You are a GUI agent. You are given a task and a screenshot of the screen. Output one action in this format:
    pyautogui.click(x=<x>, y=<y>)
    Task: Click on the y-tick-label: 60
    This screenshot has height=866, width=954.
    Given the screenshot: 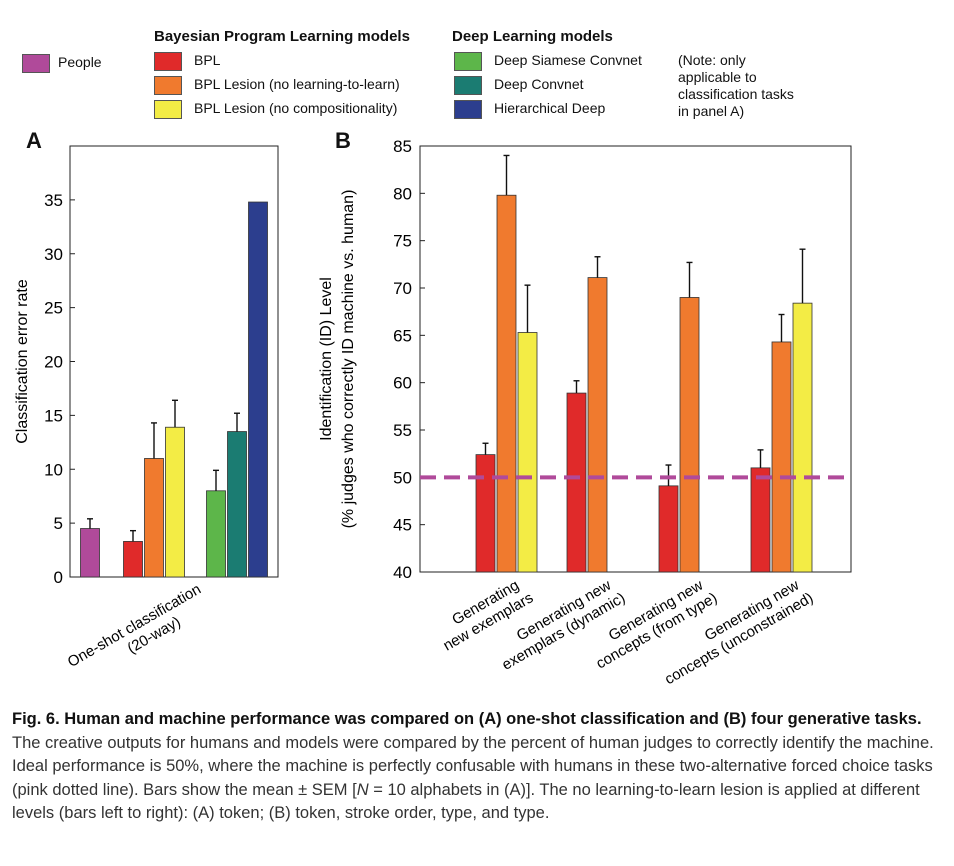 What is the action you would take?
    pyautogui.click(x=402, y=383)
    